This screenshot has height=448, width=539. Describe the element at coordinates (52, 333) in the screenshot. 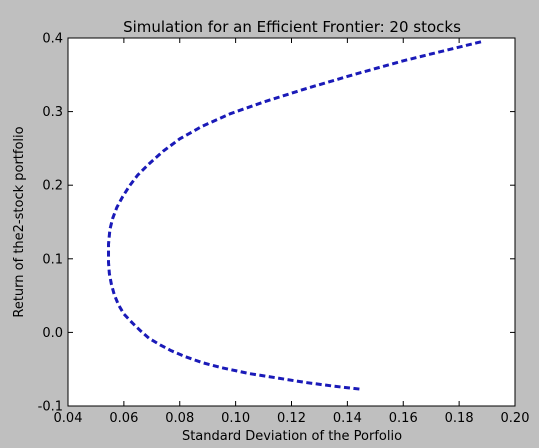

I see `y-tick-label: 0.0` at that location.